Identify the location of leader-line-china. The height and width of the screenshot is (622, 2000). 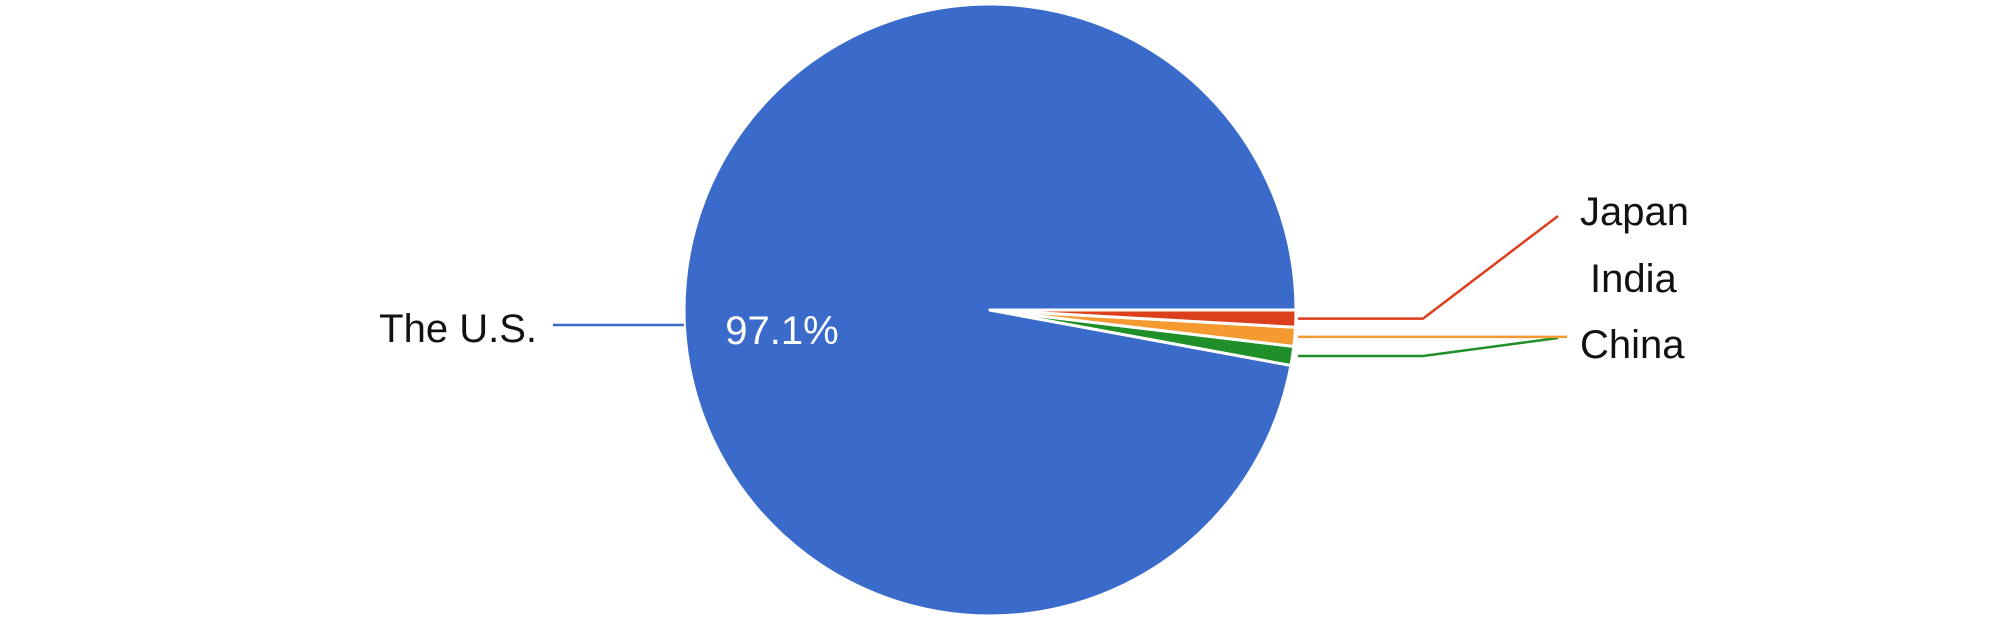
(1428, 347).